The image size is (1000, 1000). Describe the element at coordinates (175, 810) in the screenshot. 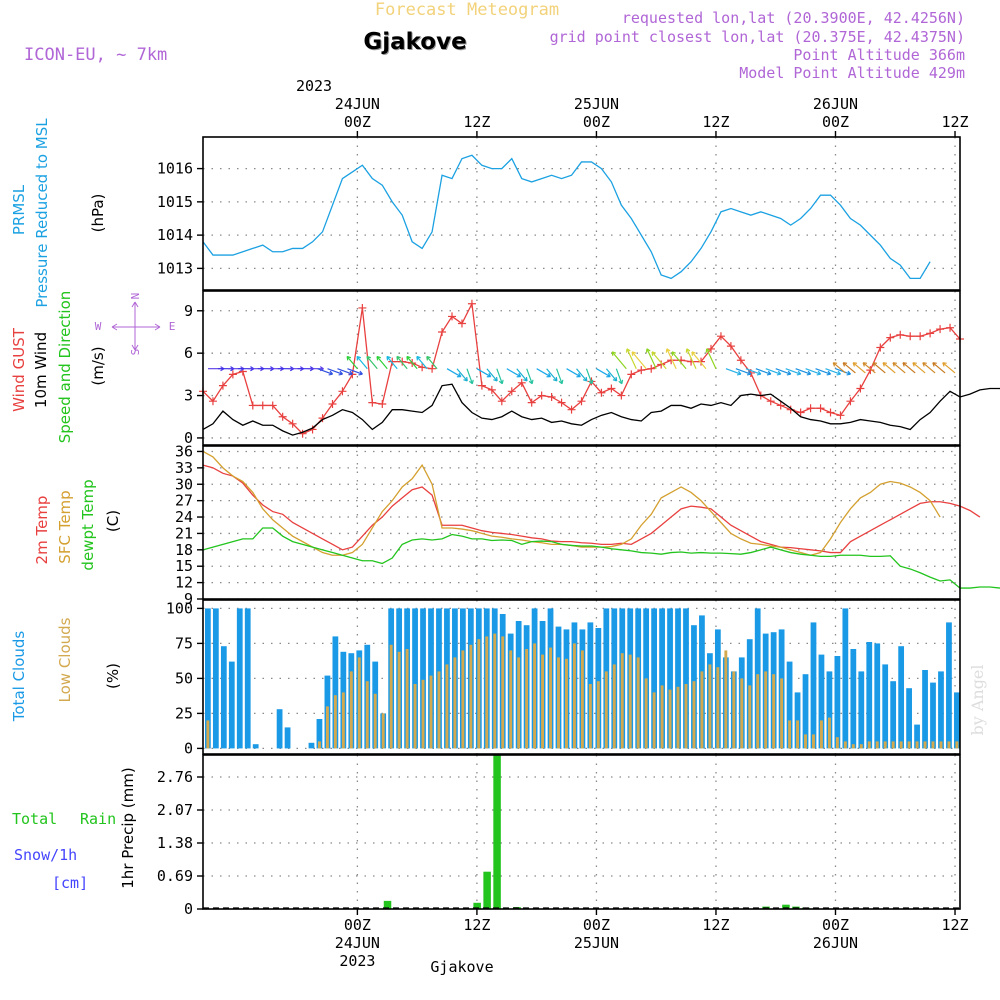

I see `precipitation-ytick-label: 2.07` at that location.